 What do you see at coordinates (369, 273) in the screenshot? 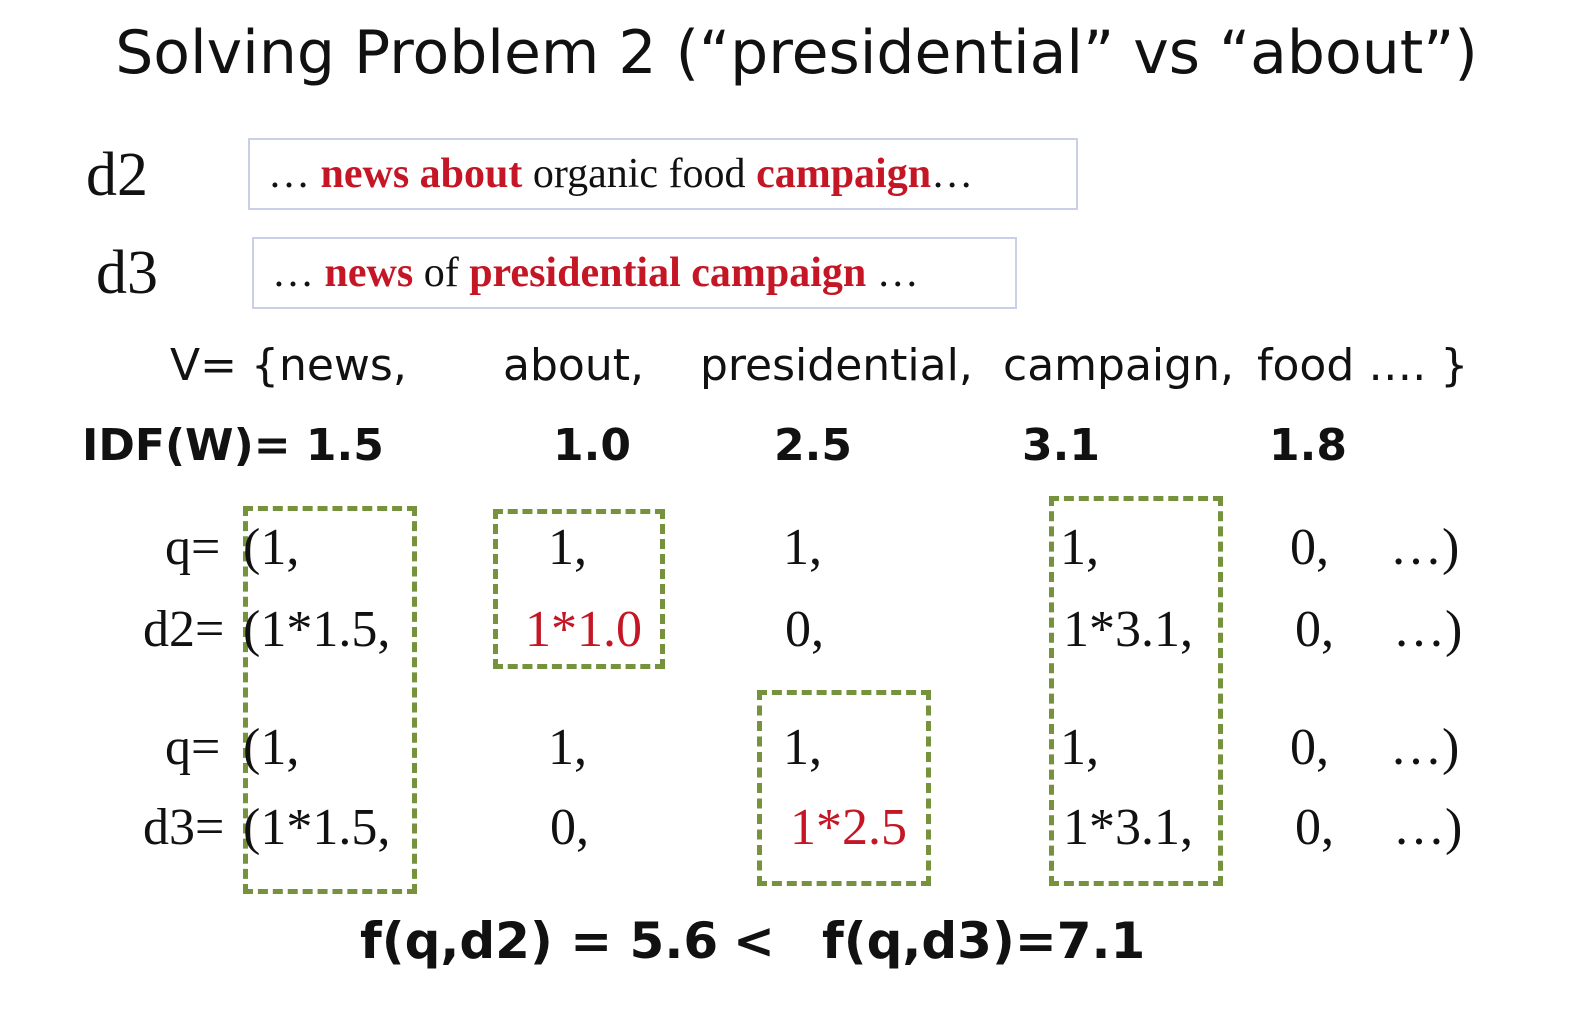
I see `doc-highlight-segment: news` at bounding box center [369, 273].